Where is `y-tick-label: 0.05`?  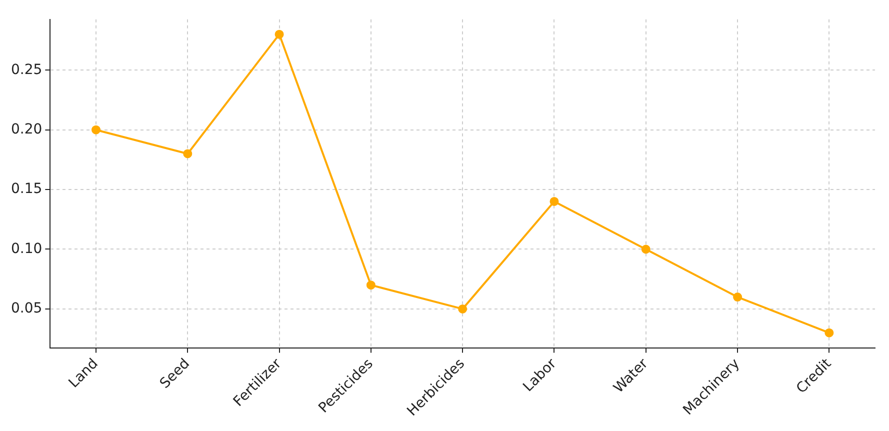 y-tick-label: 0.05 is located at coordinates (26, 308).